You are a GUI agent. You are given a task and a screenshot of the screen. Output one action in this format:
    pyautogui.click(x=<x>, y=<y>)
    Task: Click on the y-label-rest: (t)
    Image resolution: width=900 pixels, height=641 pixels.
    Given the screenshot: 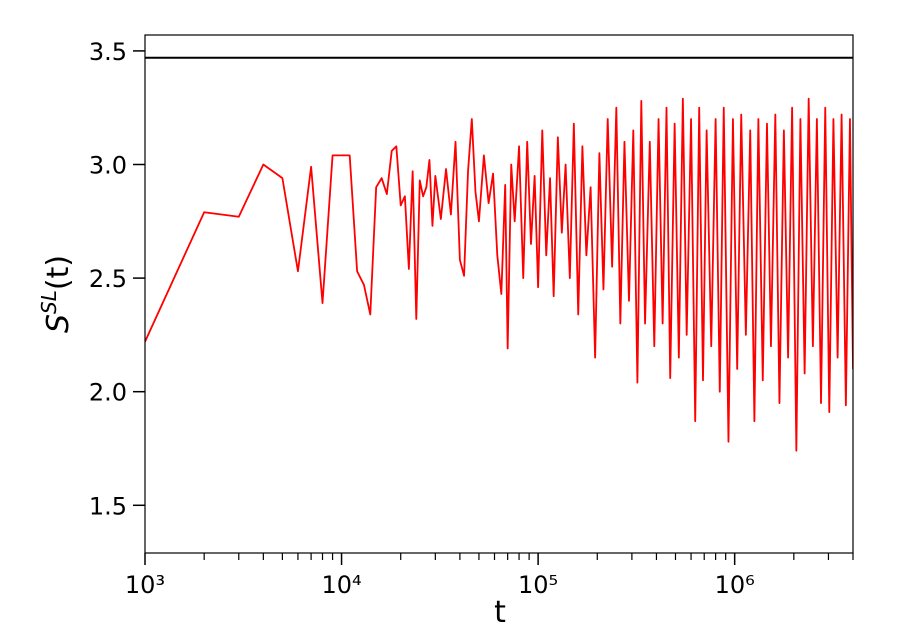 What is the action you would take?
    pyautogui.click(x=58, y=272)
    